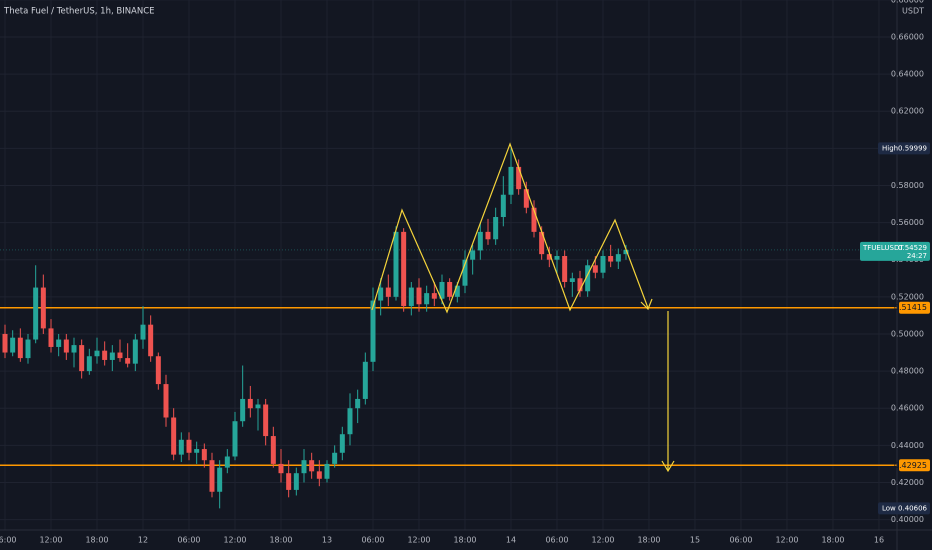 Image resolution: width=932 pixels, height=550 pixels. What do you see at coordinates (907, 519) in the screenshot?
I see `y-tick-label: 0.40000` at bounding box center [907, 519].